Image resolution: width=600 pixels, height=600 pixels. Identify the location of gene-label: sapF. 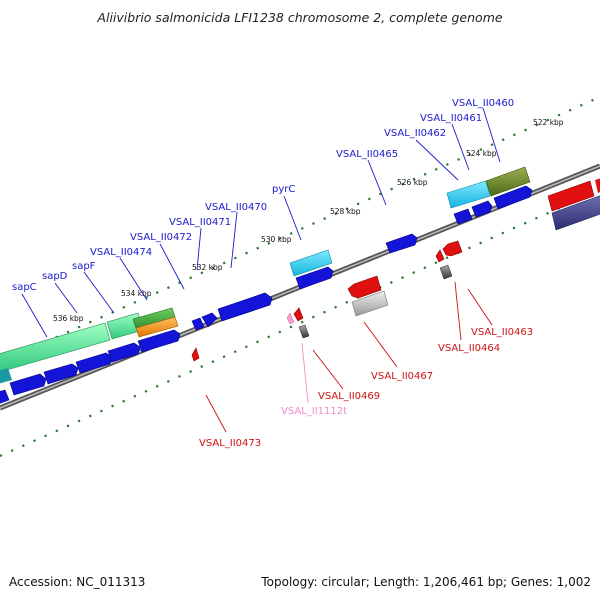
(84, 266).